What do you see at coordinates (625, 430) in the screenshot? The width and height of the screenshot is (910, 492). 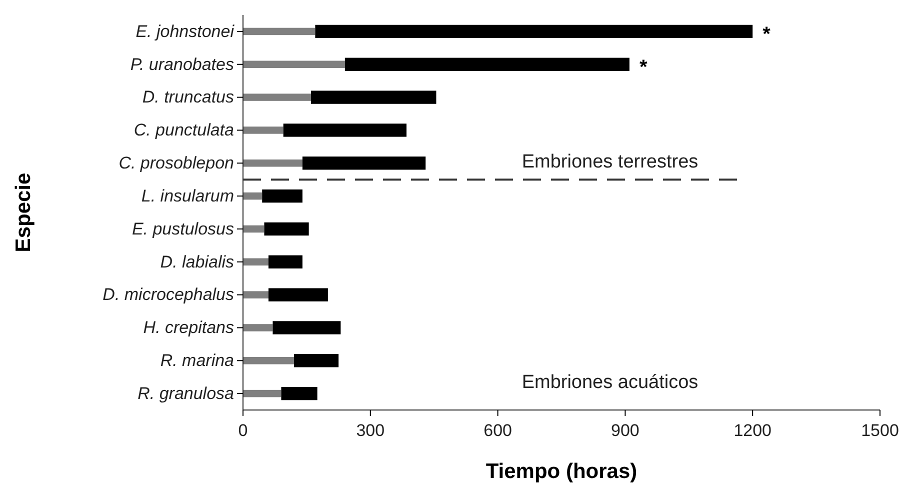 I see `x-tick-label: 900` at bounding box center [625, 430].